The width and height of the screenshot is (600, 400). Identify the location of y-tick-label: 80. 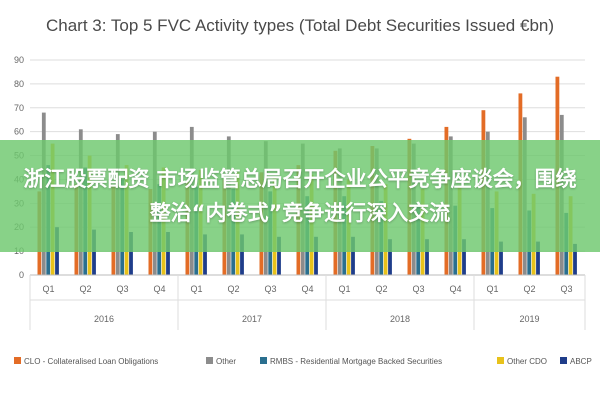
(19, 84).